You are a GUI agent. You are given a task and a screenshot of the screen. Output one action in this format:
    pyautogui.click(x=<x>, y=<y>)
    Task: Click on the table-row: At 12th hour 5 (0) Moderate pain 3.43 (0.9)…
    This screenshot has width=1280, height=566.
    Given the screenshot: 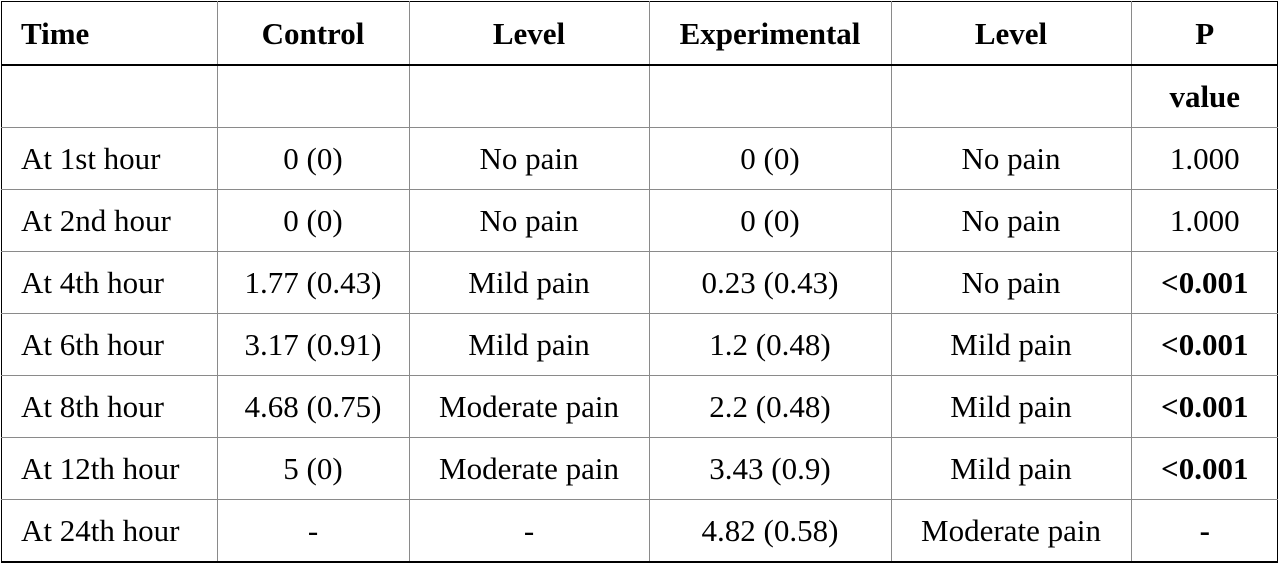 What is the action you would take?
    pyautogui.click(x=639, y=468)
    